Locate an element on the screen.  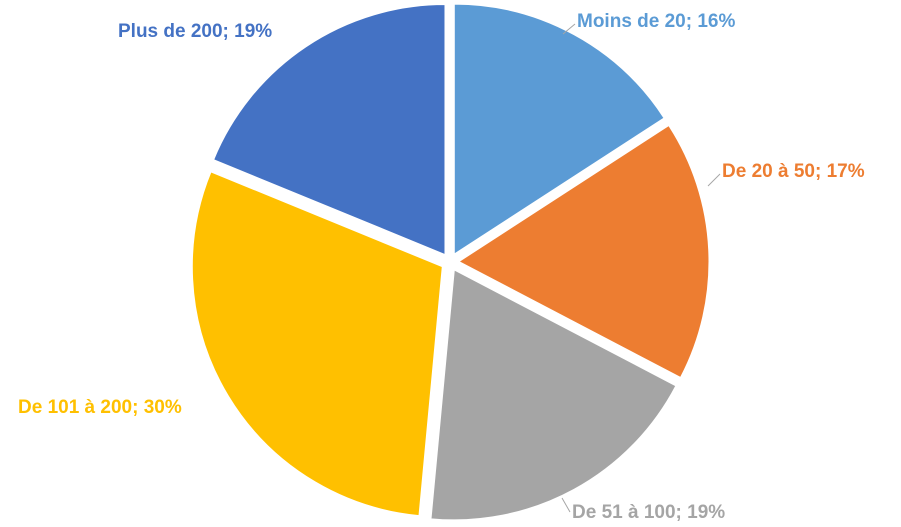
data-label: Moins de 20; 16% is located at coordinates (656, 21).